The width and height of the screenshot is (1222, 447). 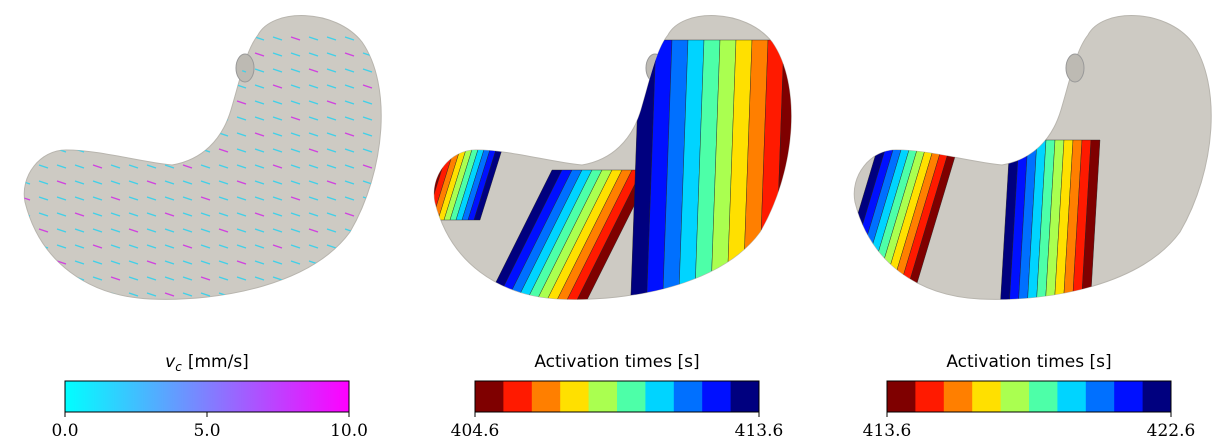 What do you see at coordinates (475, 431) in the screenshot?
I see `tick-label: 404.6` at bounding box center [475, 431].